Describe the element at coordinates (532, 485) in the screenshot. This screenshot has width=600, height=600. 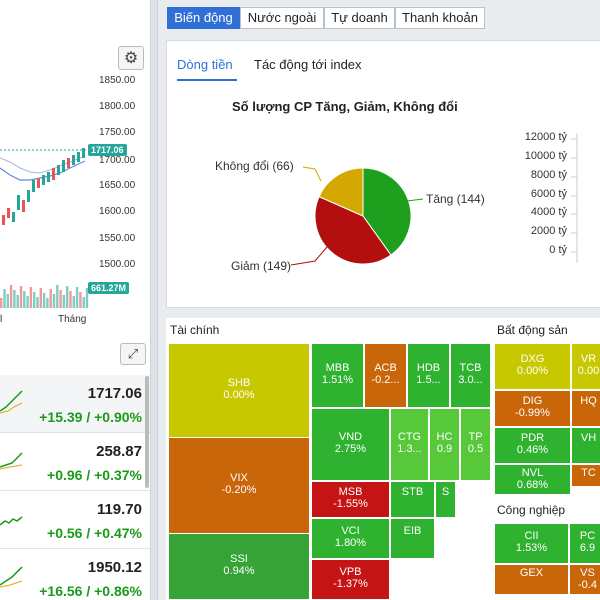
I see `tile-change: 0.68%` at that location.